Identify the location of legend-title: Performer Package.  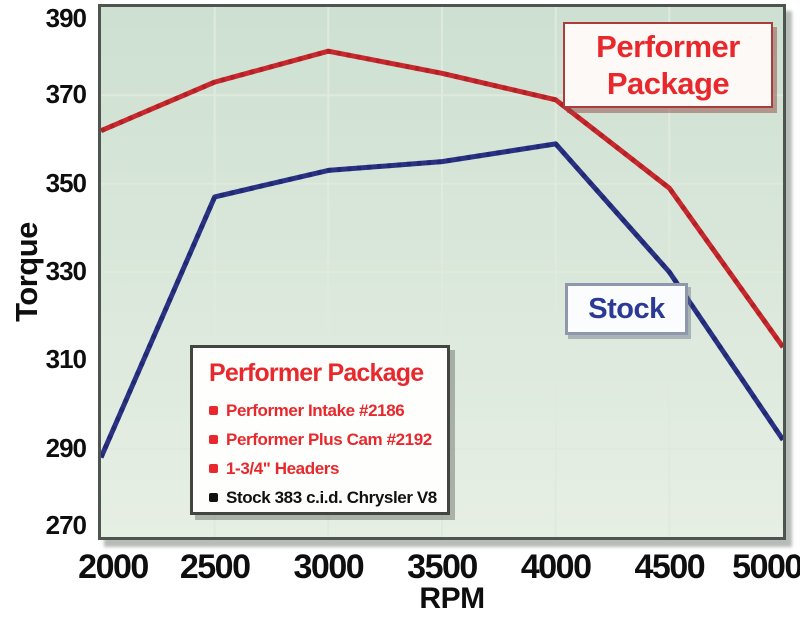
(316, 373).